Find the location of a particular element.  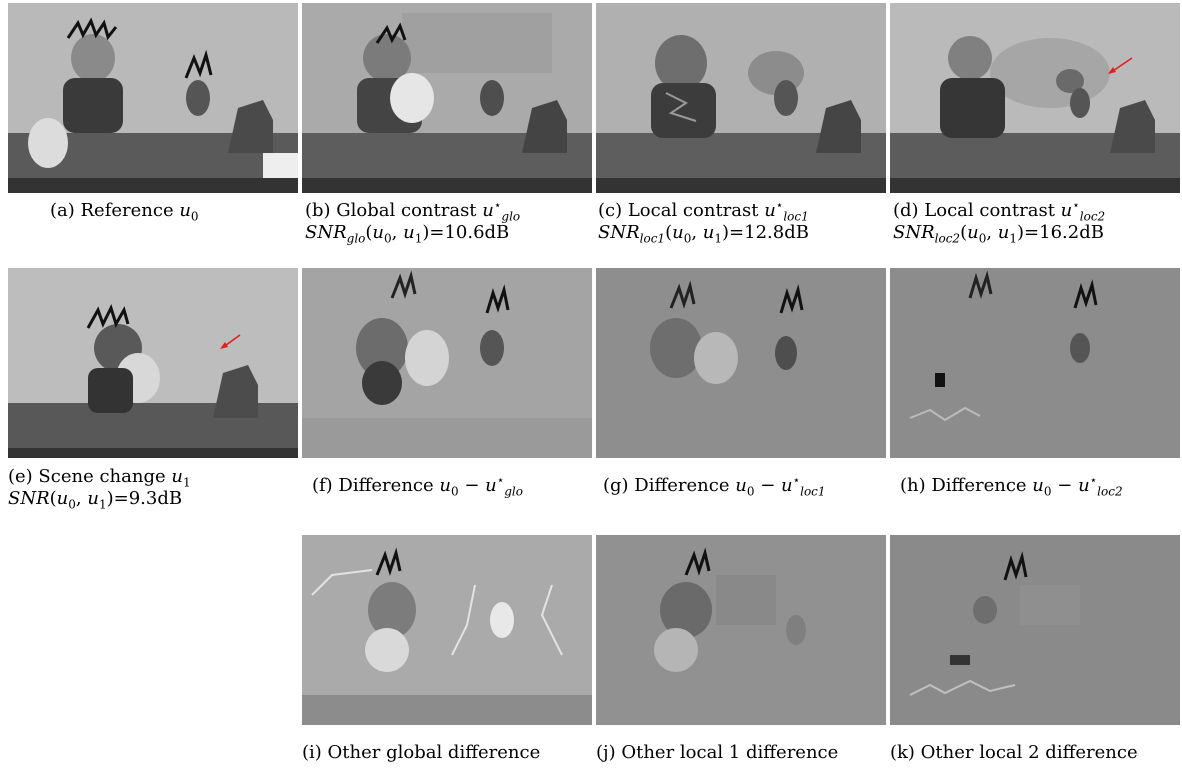

panel-f-image is located at coordinates (447, 363).